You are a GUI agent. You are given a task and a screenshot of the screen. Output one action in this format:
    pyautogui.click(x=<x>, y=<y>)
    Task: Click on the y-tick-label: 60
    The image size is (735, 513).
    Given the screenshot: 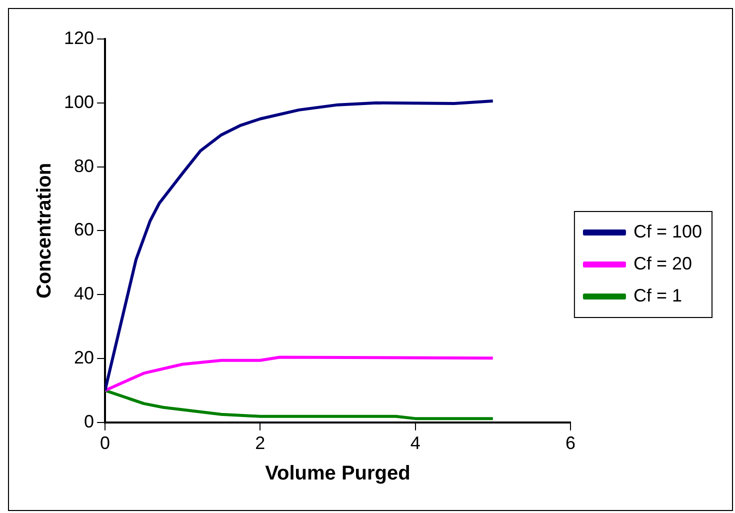 What is the action you would take?
    pyautogui.click(x=84, y=230)
    